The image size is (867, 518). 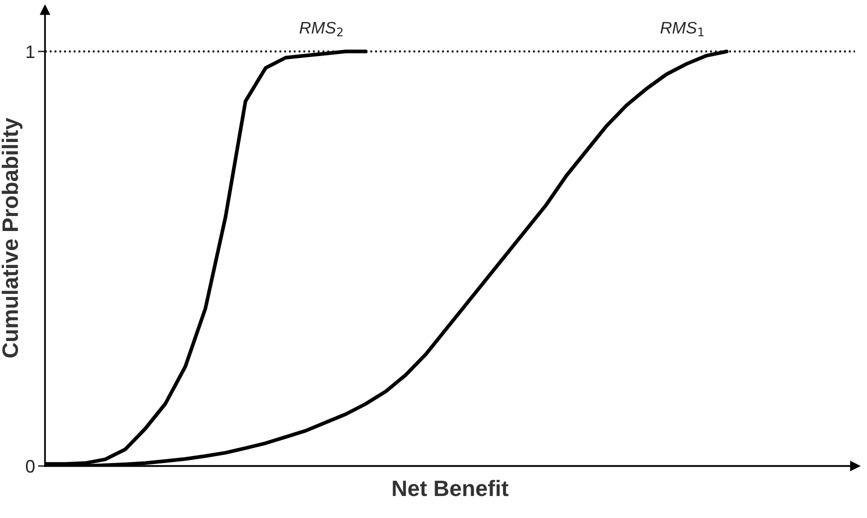 What do you see at coordinates (30, 466) in the screenshot?
I see `y-tick-label: 0` at bounding box center [30, 466].